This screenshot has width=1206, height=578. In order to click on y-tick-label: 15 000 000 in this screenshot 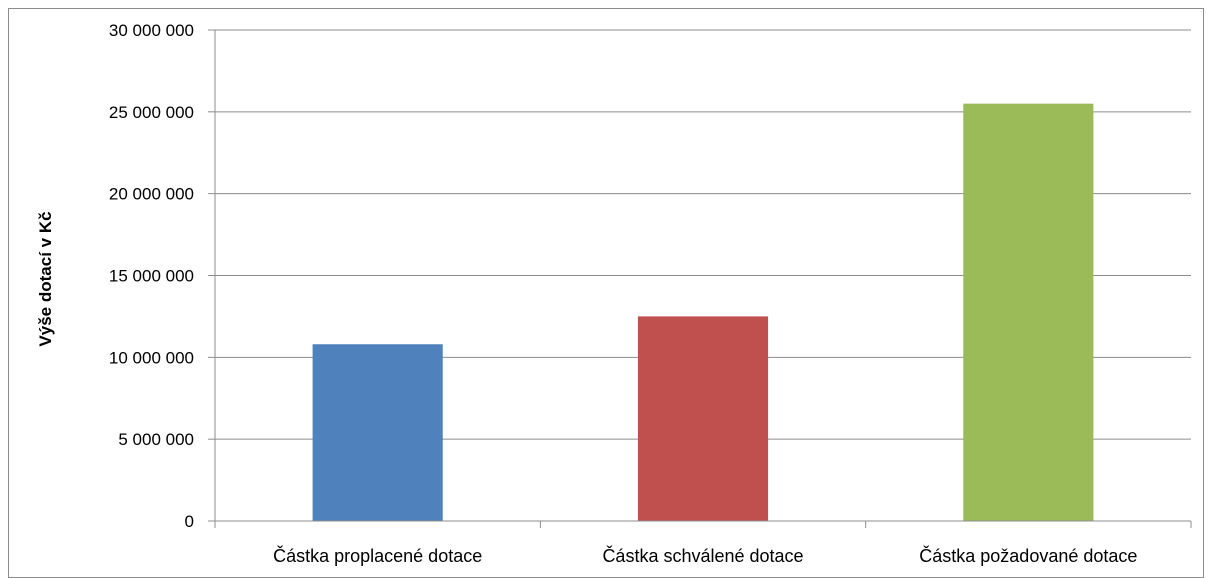, I will do `click(151, 276)`.